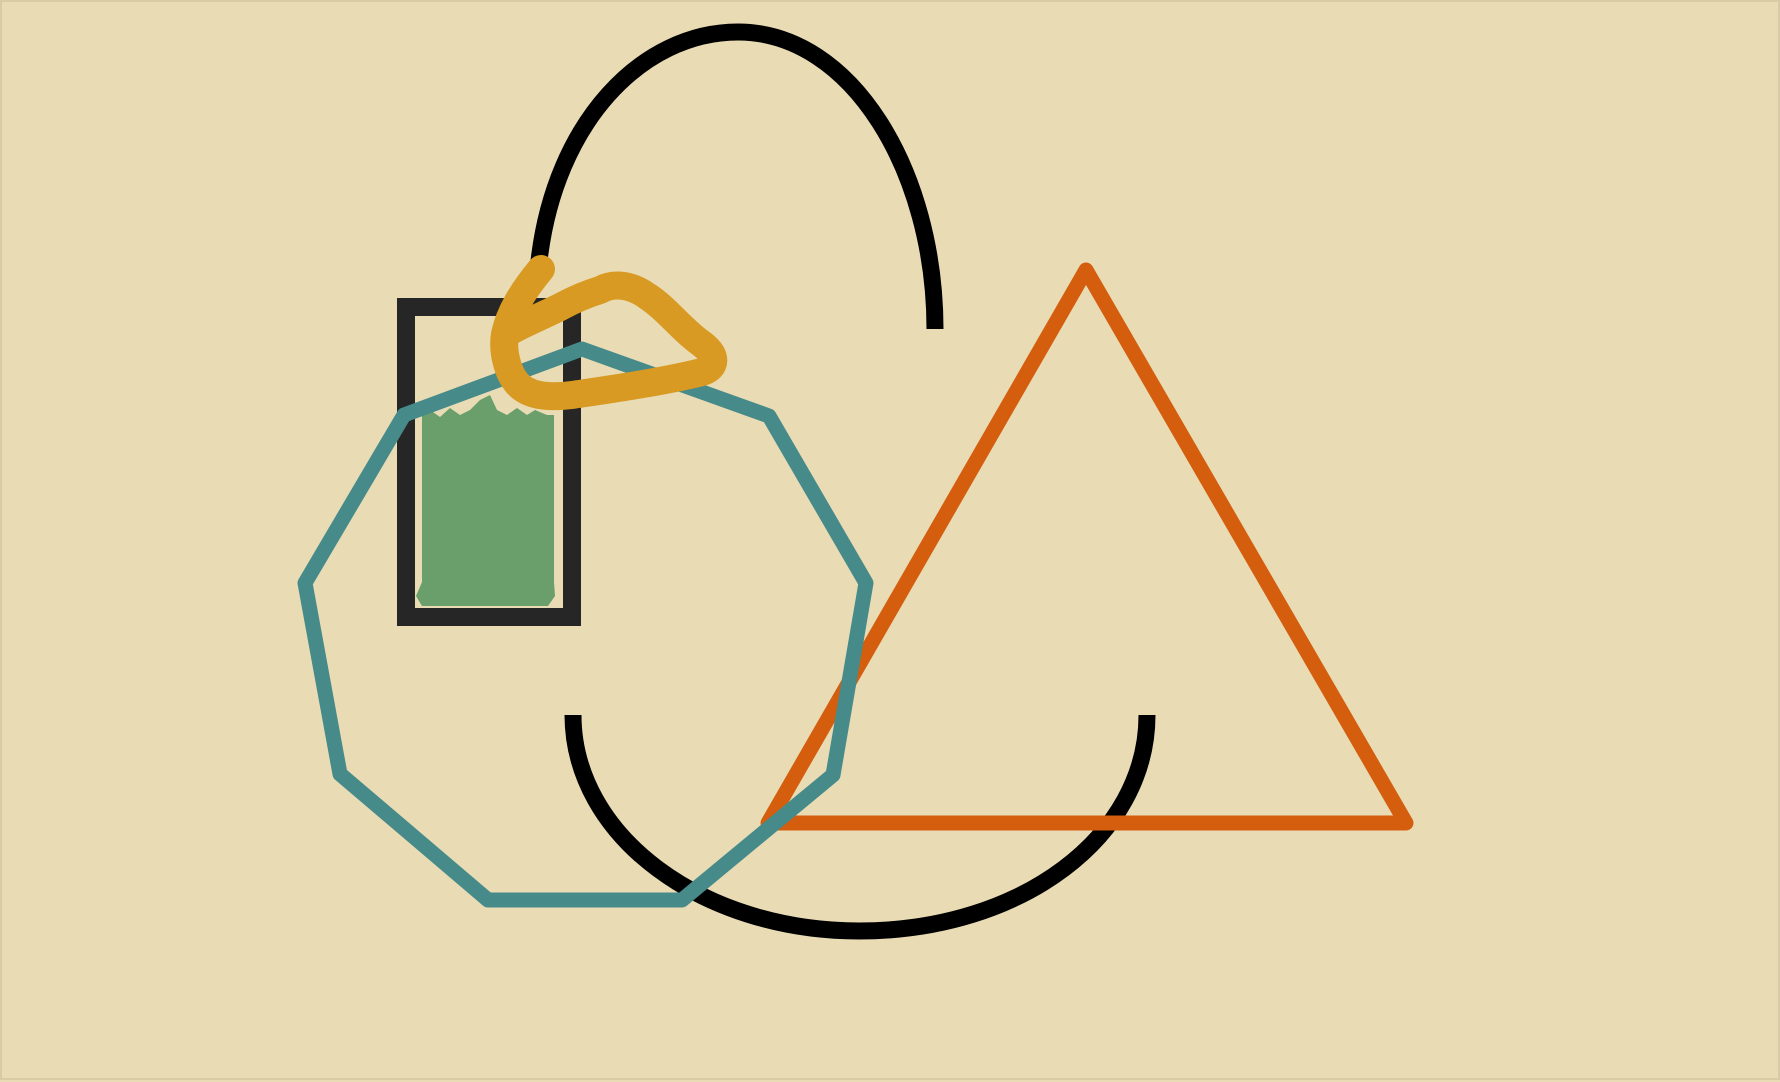 Image resolution: width=1780 pixels, height=1082 pixels. I want to click on top-arc, so click(737, 176).